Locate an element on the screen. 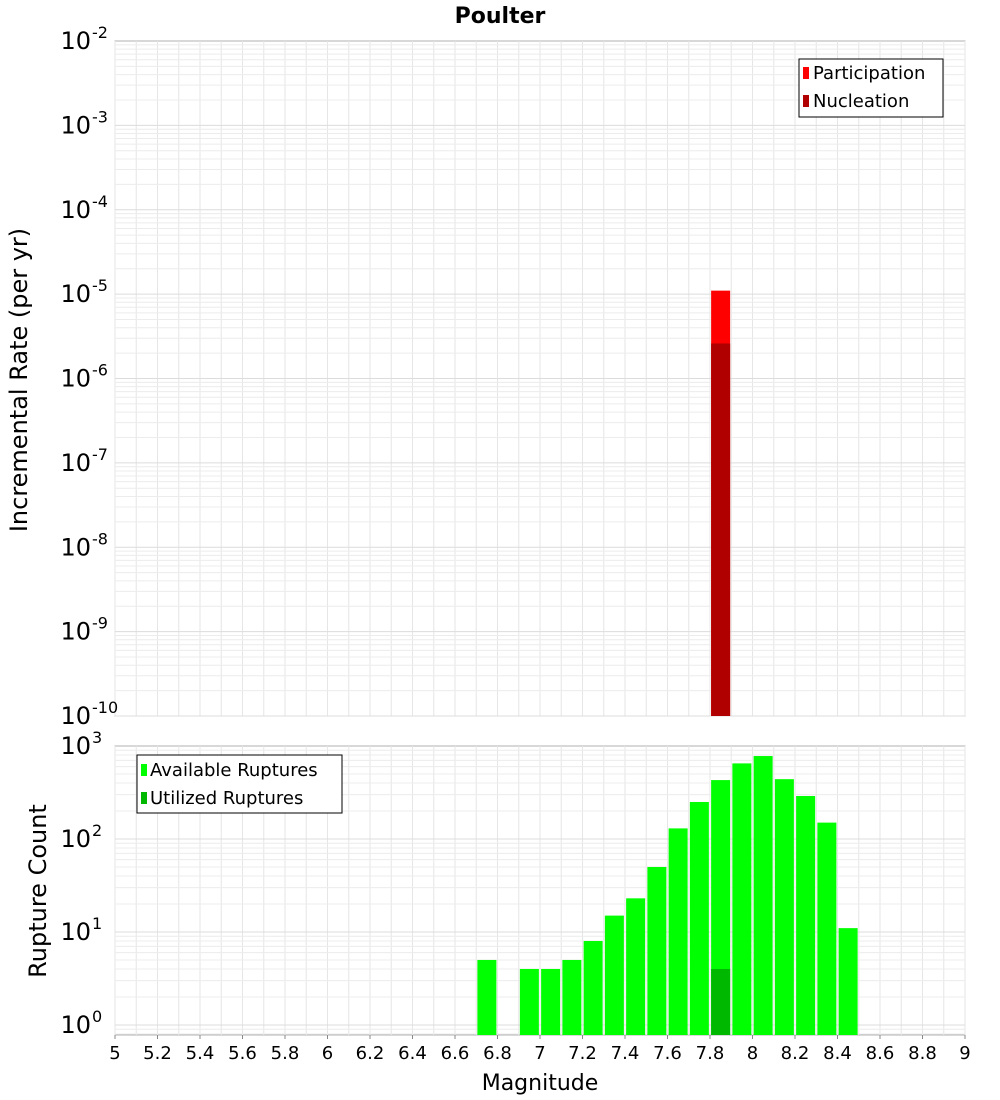 This screenshot has height=1100, width=1000. x-tick-label: 8.6 is located at coordinates (880, 1053).